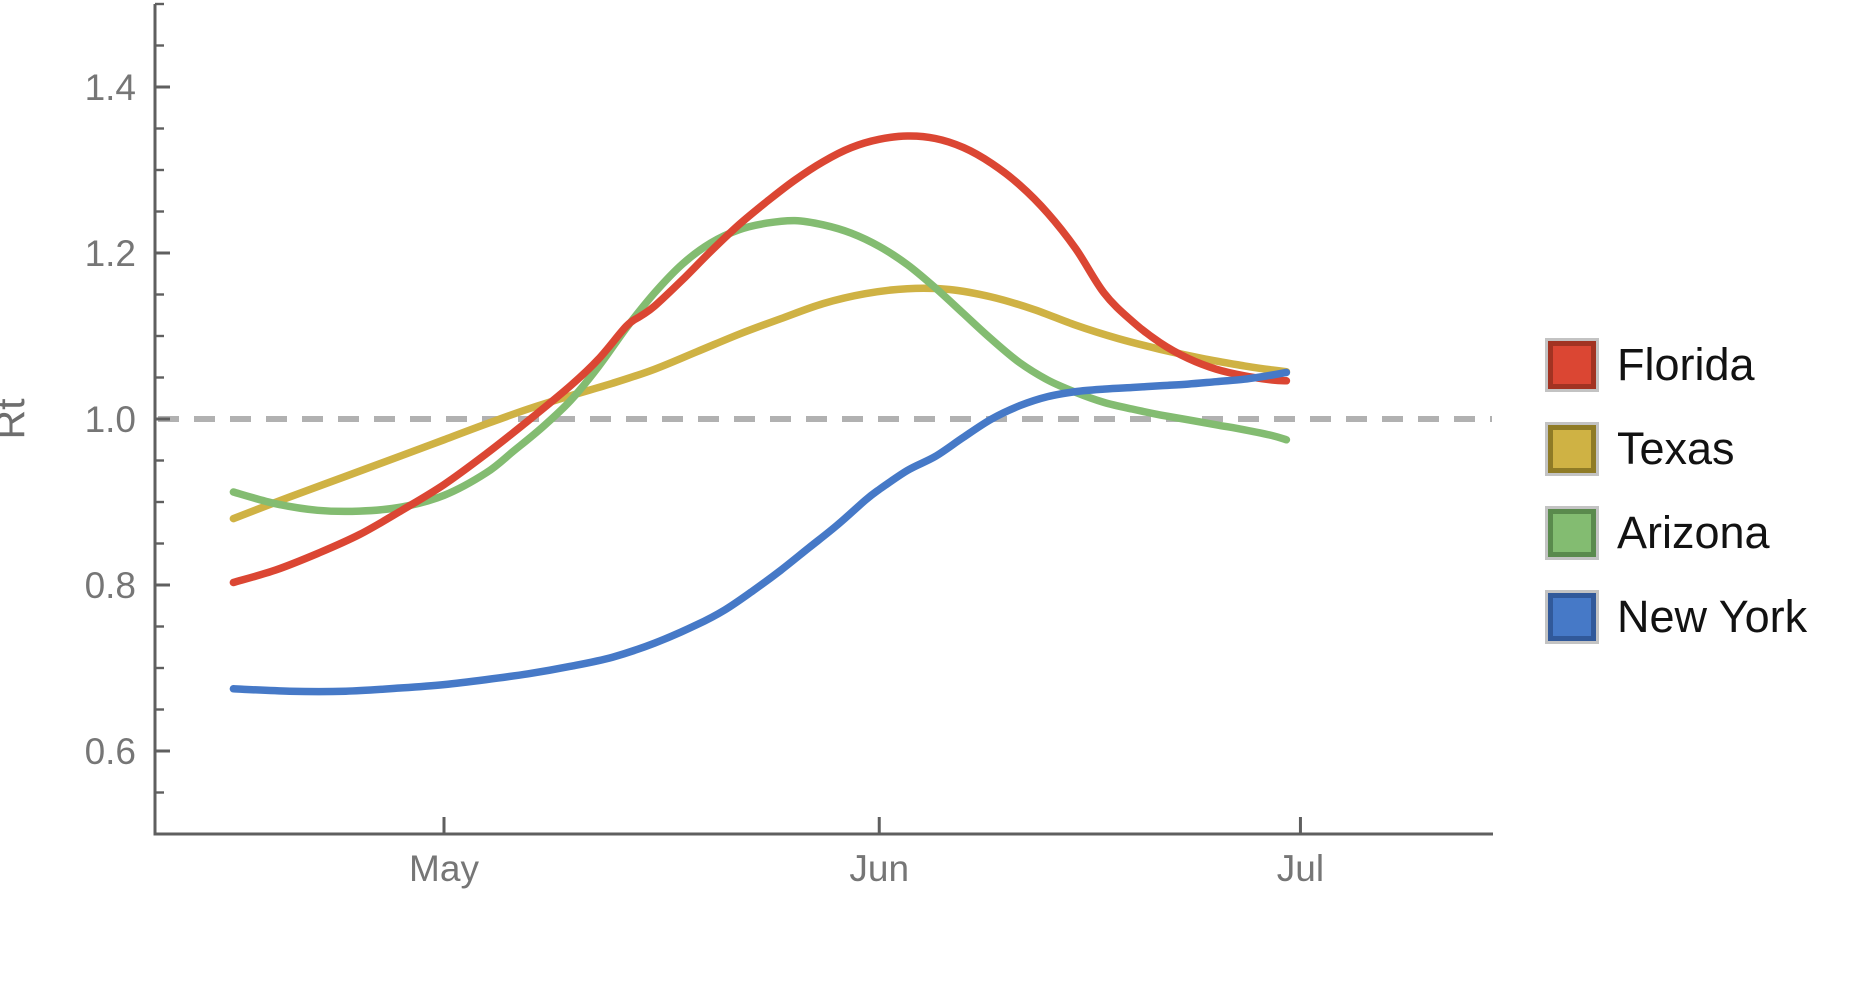 This screenshot has width=1875, height=992. Describe the element at coordinates (110, 419) in the screenshot. I see `y-tick-label-1.0: 1.0` at that location.